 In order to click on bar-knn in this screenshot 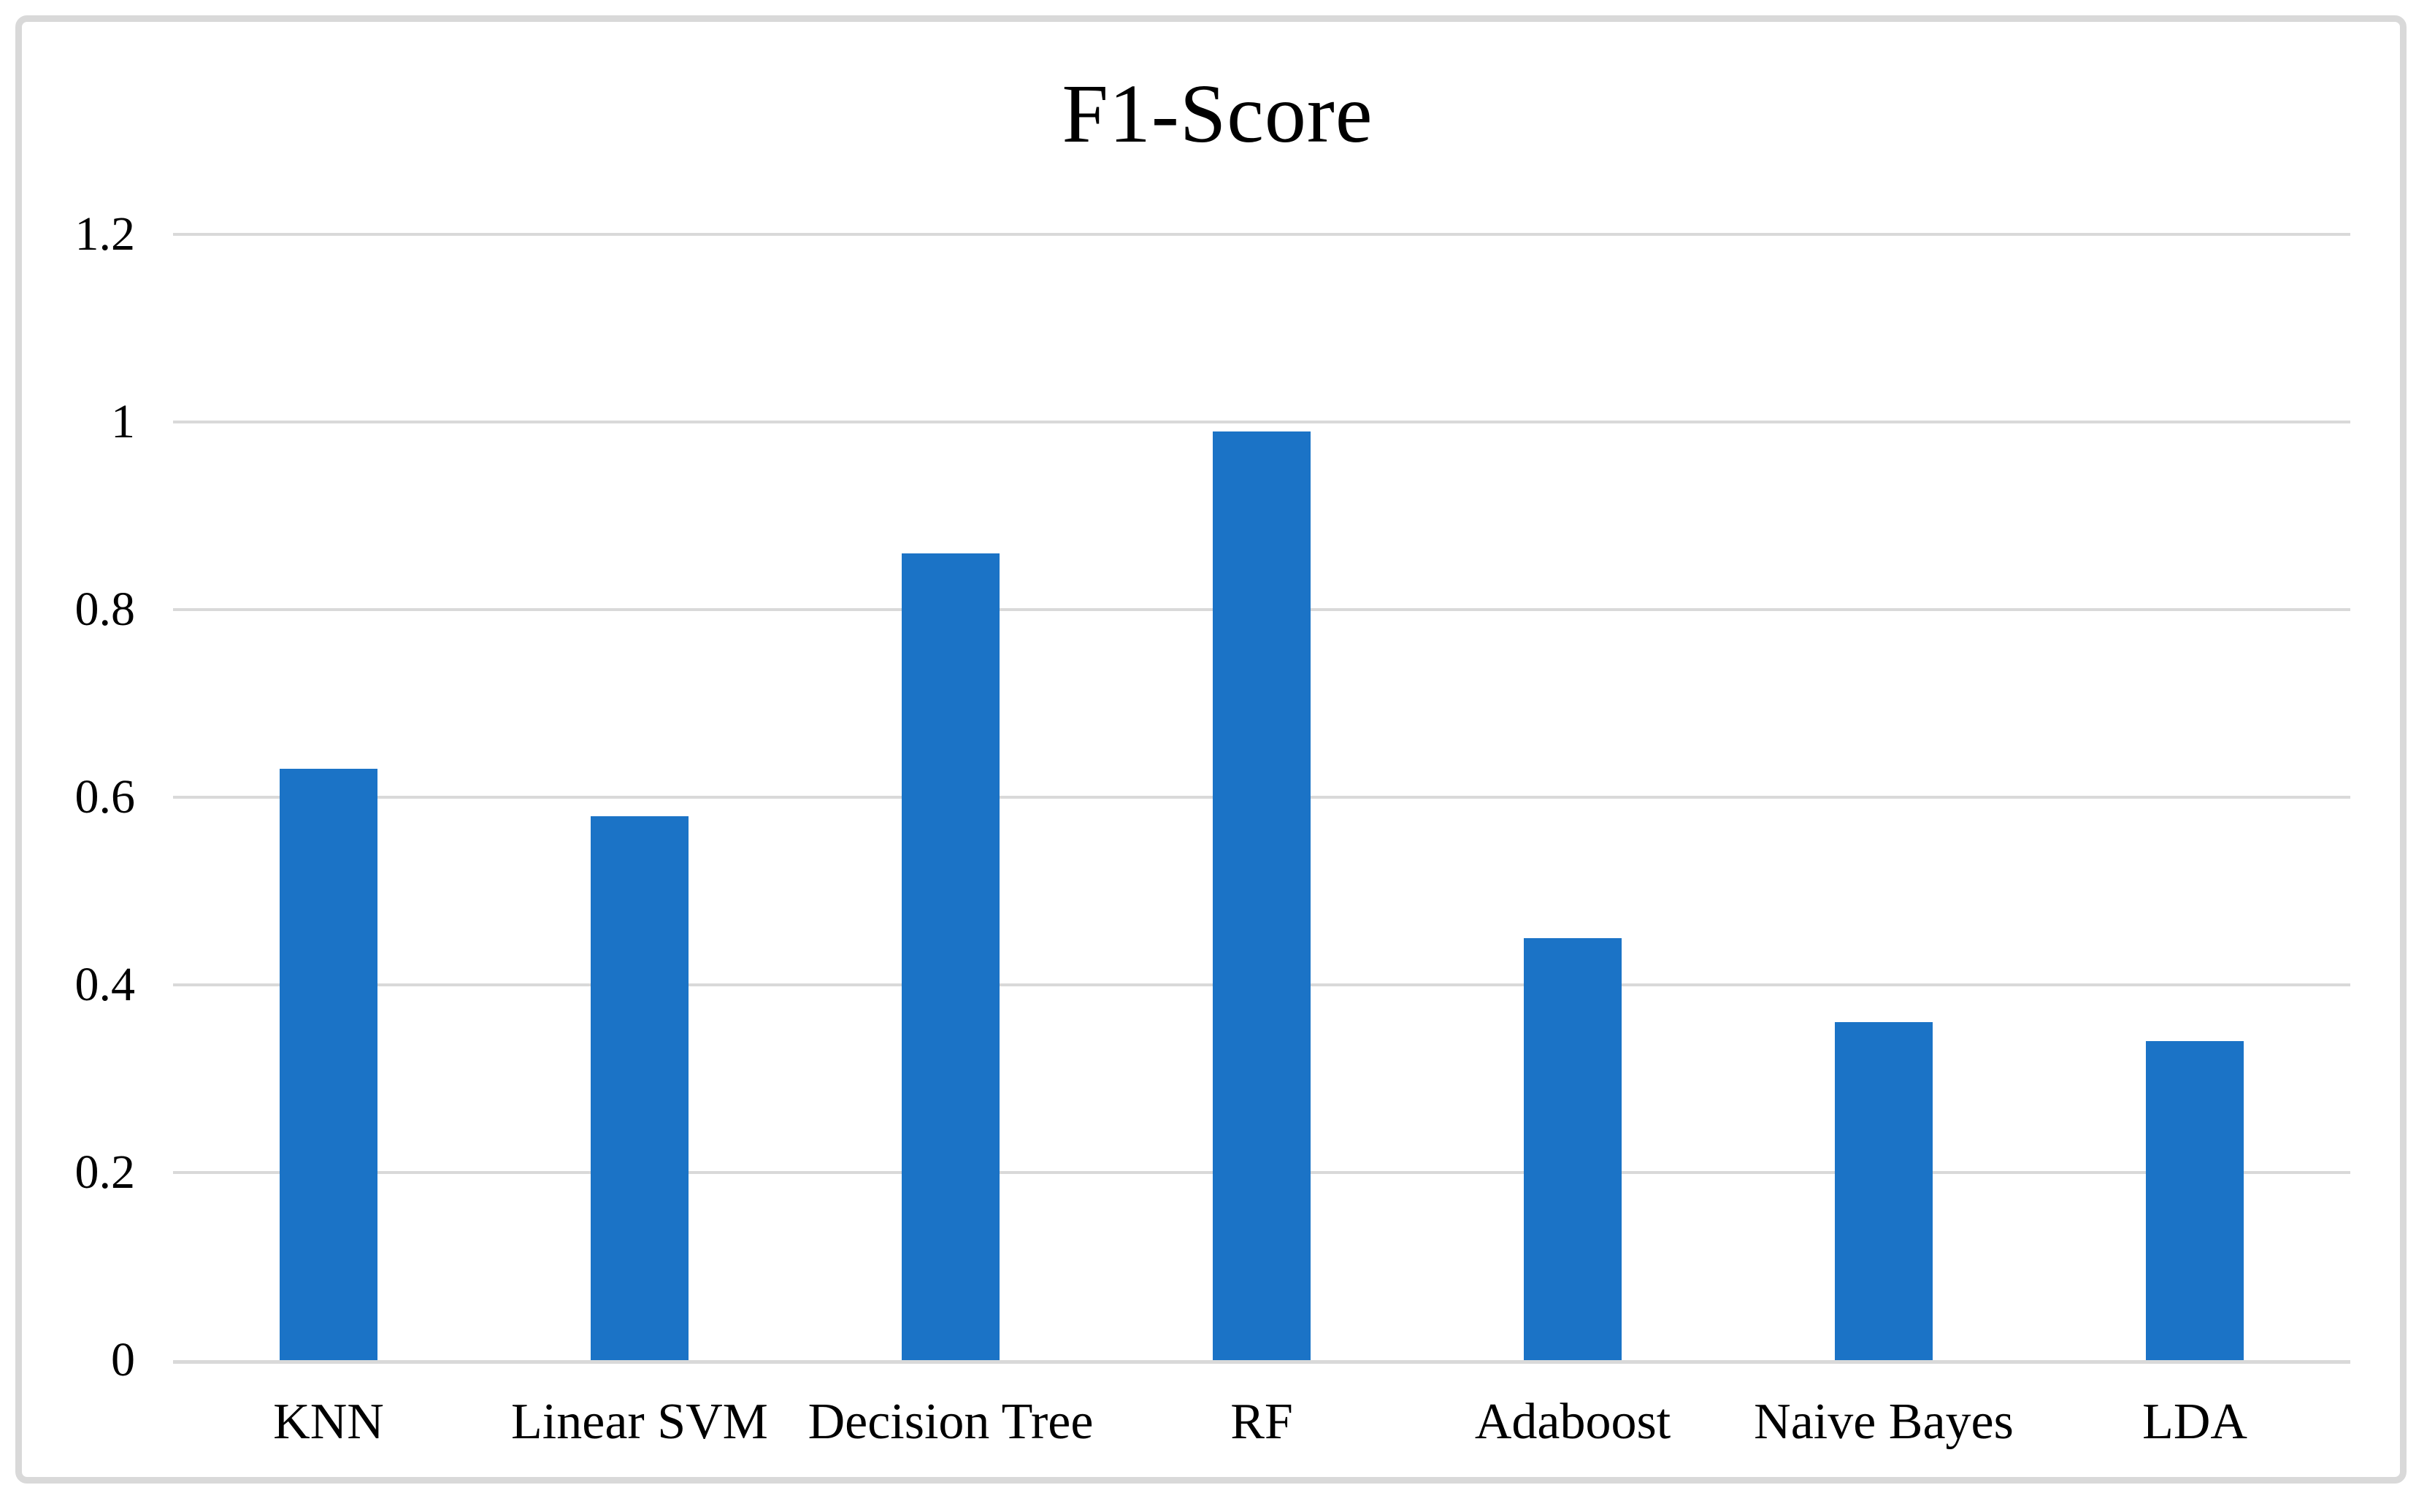, I will do `click(328, 1064)`.